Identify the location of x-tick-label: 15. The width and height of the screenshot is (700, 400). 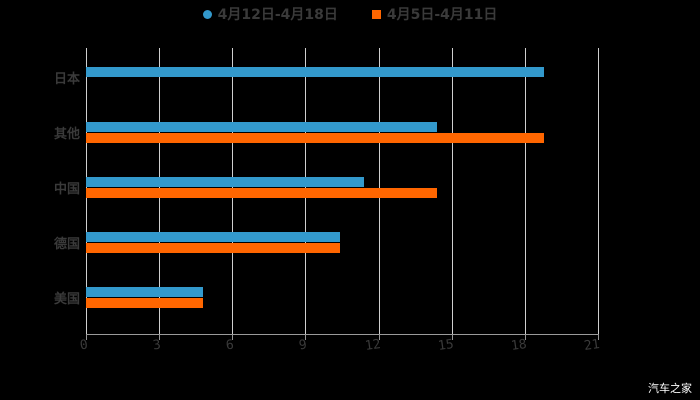
(445, 345).